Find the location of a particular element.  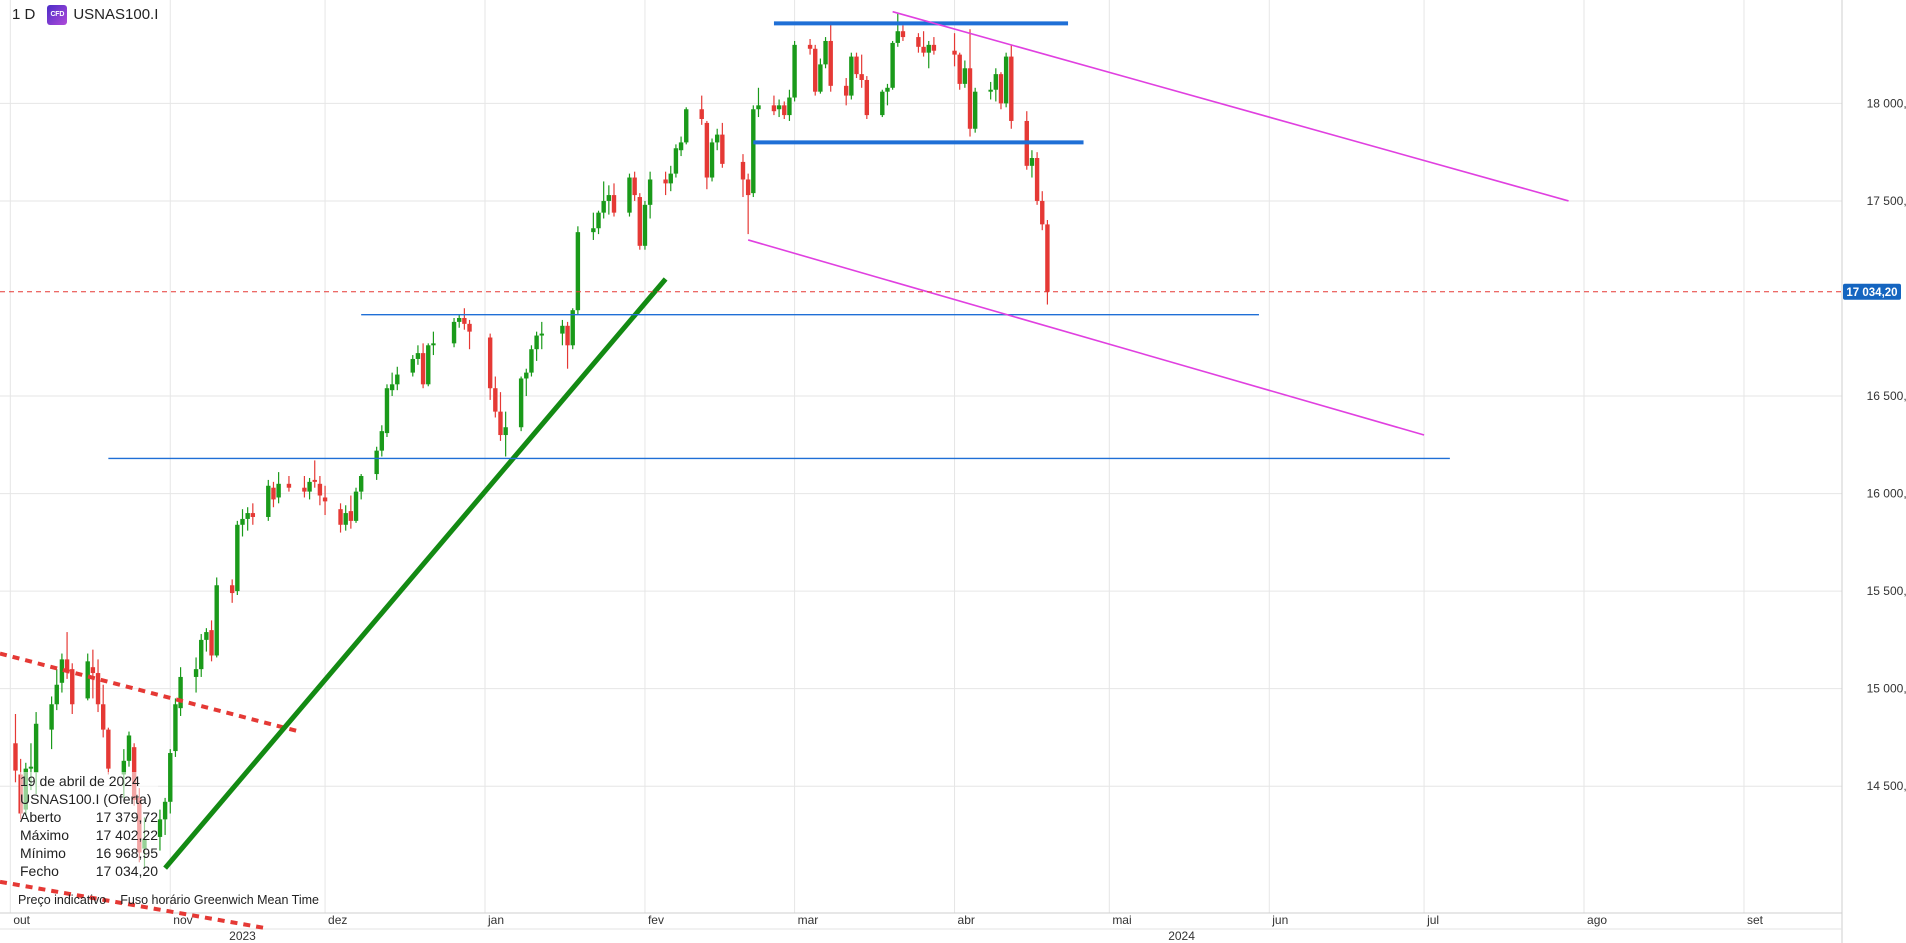

price-note: Preço indicativo is located at coordinates (62, 900).